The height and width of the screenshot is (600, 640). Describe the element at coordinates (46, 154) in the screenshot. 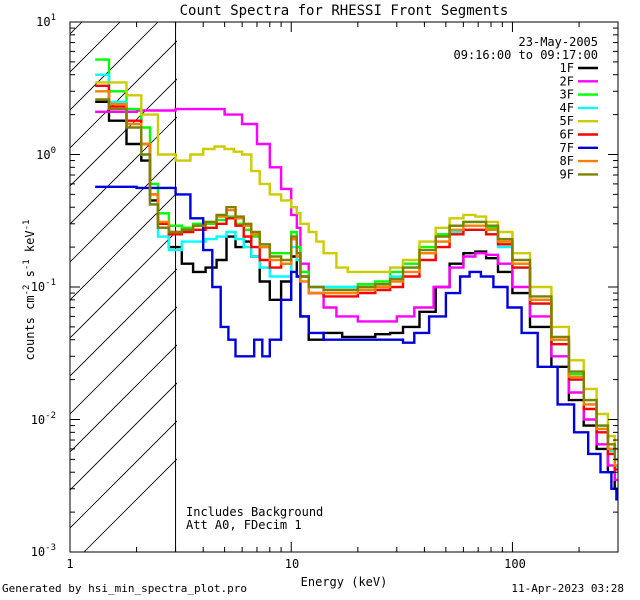

I see `y-tick-label: 10⁰` at that location.